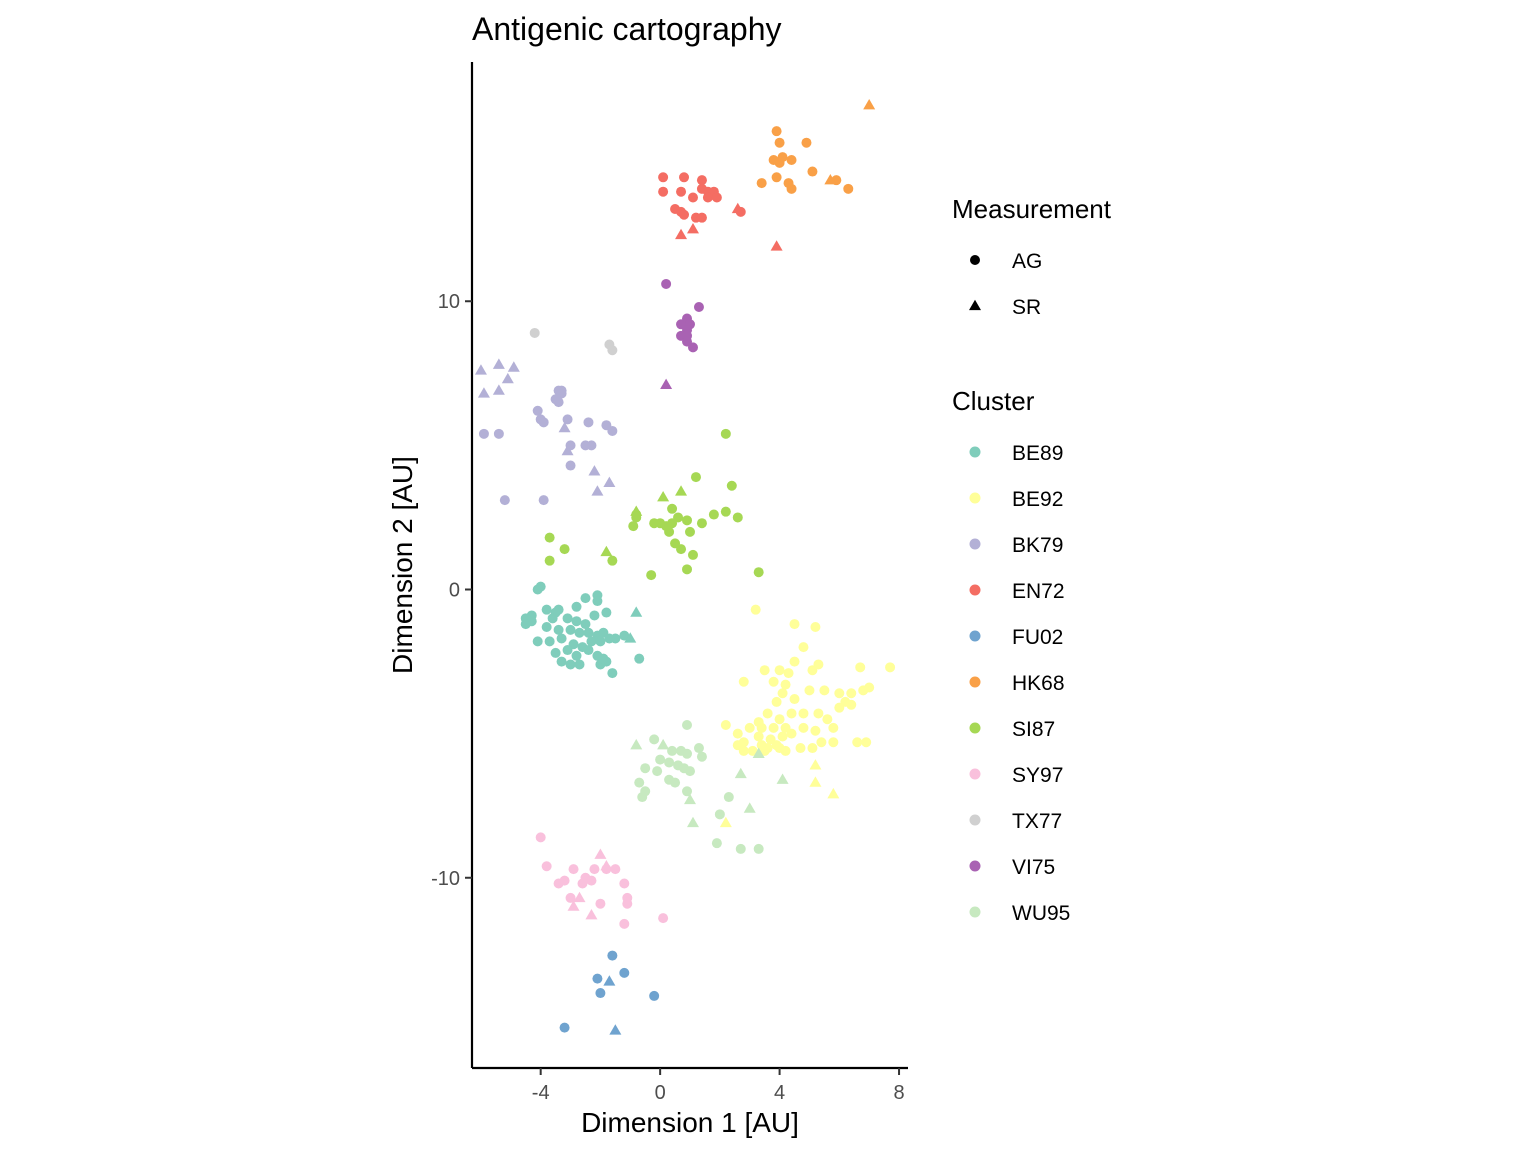 The width and height of the screenshot is (1536, 1152). What do you see at coordinates (830, 179) in the screenshot?
I see `data-point-hk68-sr` at bounding box center [830, 179].